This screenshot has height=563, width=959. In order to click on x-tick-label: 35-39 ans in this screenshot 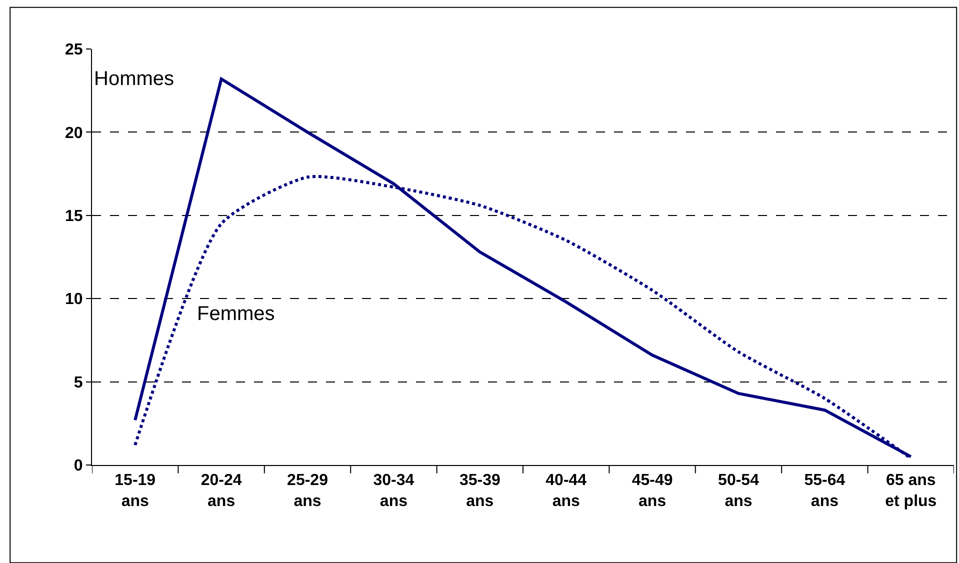, I will do `click(479, 491)`.